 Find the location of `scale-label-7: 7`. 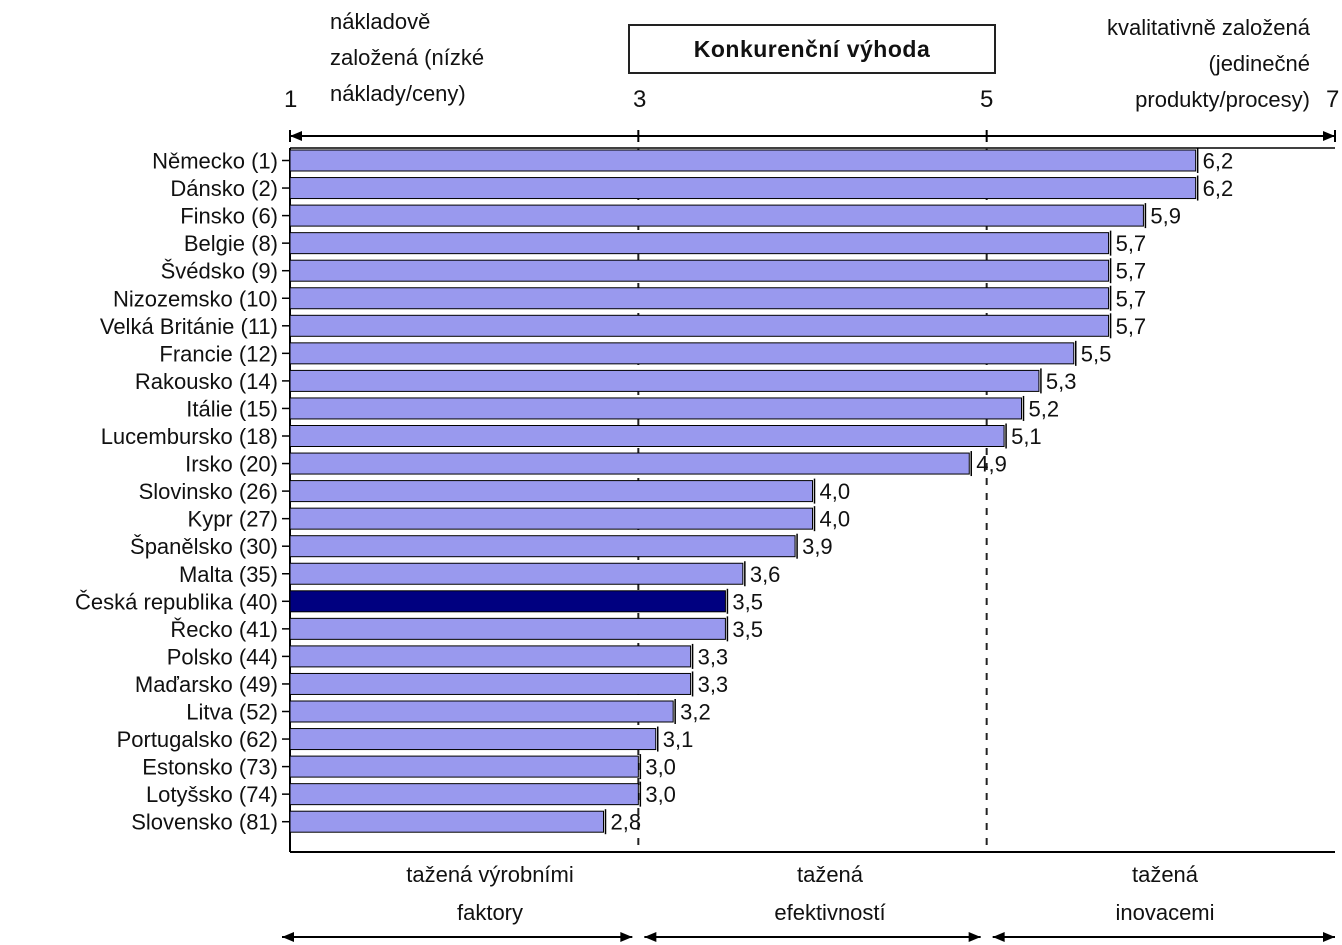

scale-label-7: 7 is located at coordinates (1333, 99).